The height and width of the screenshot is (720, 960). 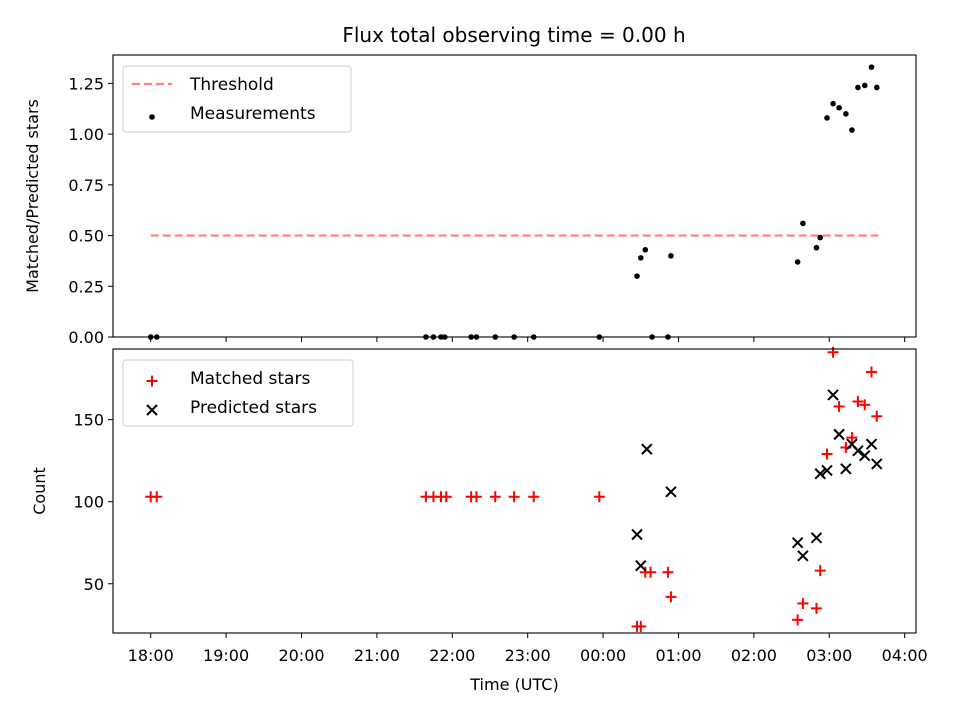 What do you see at coordinates (238, 393) in the screenshot?
I see `legend: Matched stars Predicted stars` at bounding box center [238, 393].